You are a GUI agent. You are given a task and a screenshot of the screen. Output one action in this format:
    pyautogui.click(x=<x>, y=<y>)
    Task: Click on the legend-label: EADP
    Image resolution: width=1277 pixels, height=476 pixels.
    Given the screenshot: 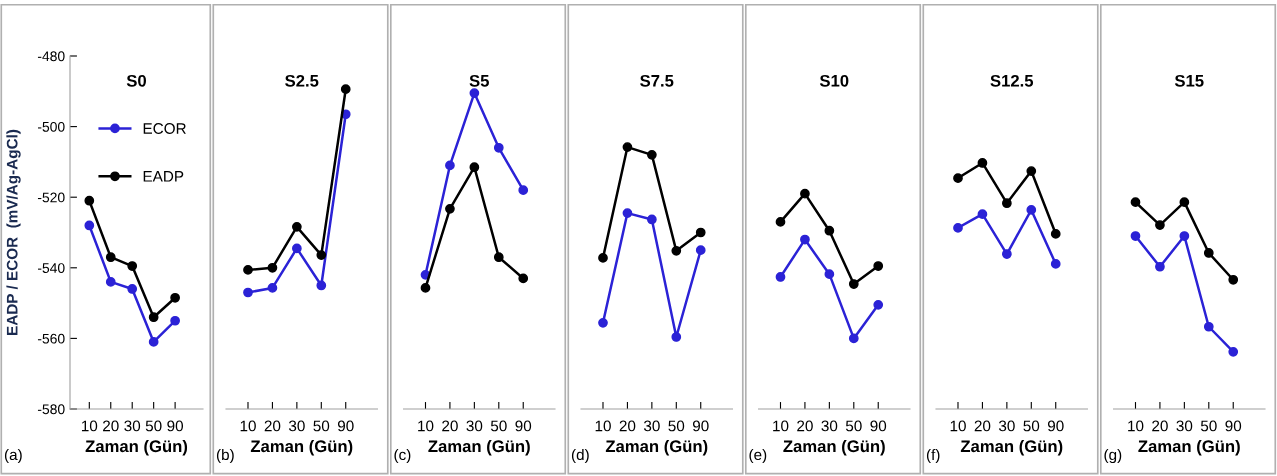 What is the action you would take?
    pyautogui.click(x=163, y=176)
    